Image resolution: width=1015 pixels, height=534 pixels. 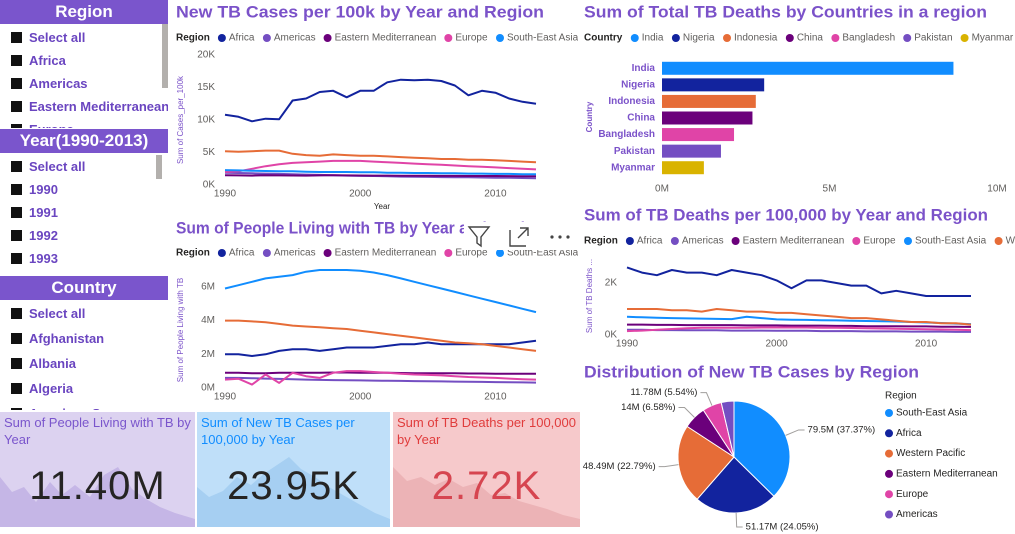 I want to click on slicer-item: Americas, so click(x=84, y=83).